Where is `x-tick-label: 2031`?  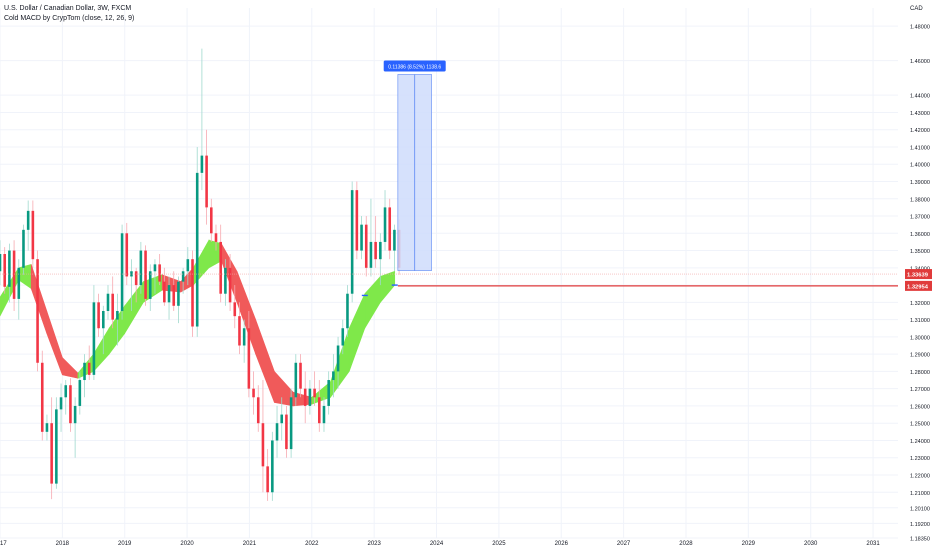 x-tick-label: 2031 is located at coordinates (873, 544).